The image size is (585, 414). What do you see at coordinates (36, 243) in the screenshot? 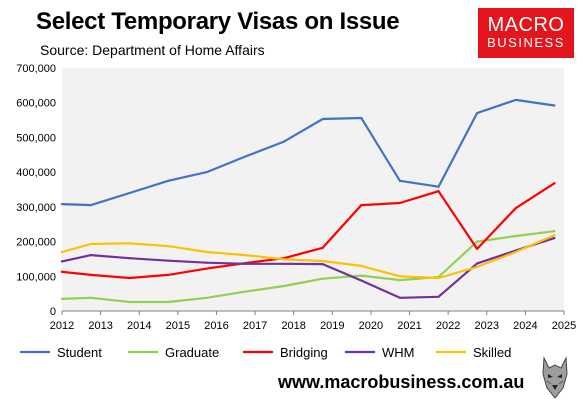
I see `y-tick-label: 200,000` at bounding box center [36, 243].